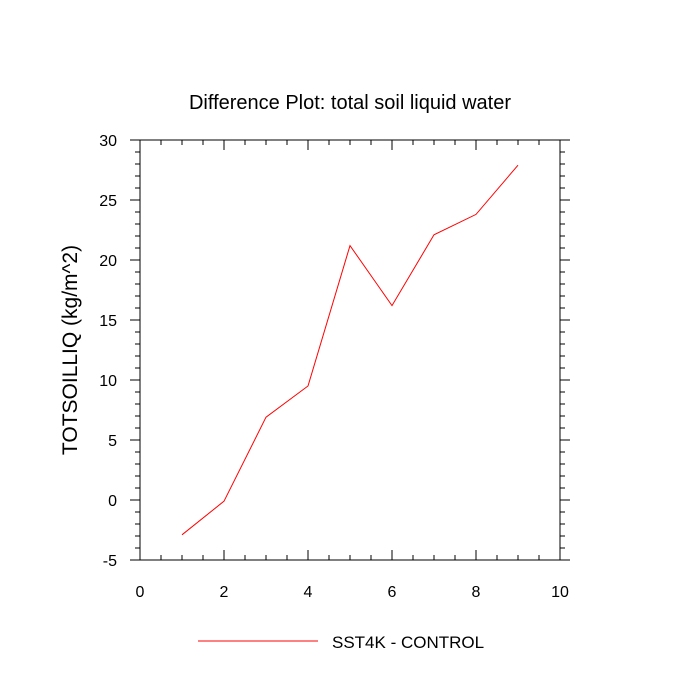  I want to click on y-tick-label: 20, so click(108, 261).